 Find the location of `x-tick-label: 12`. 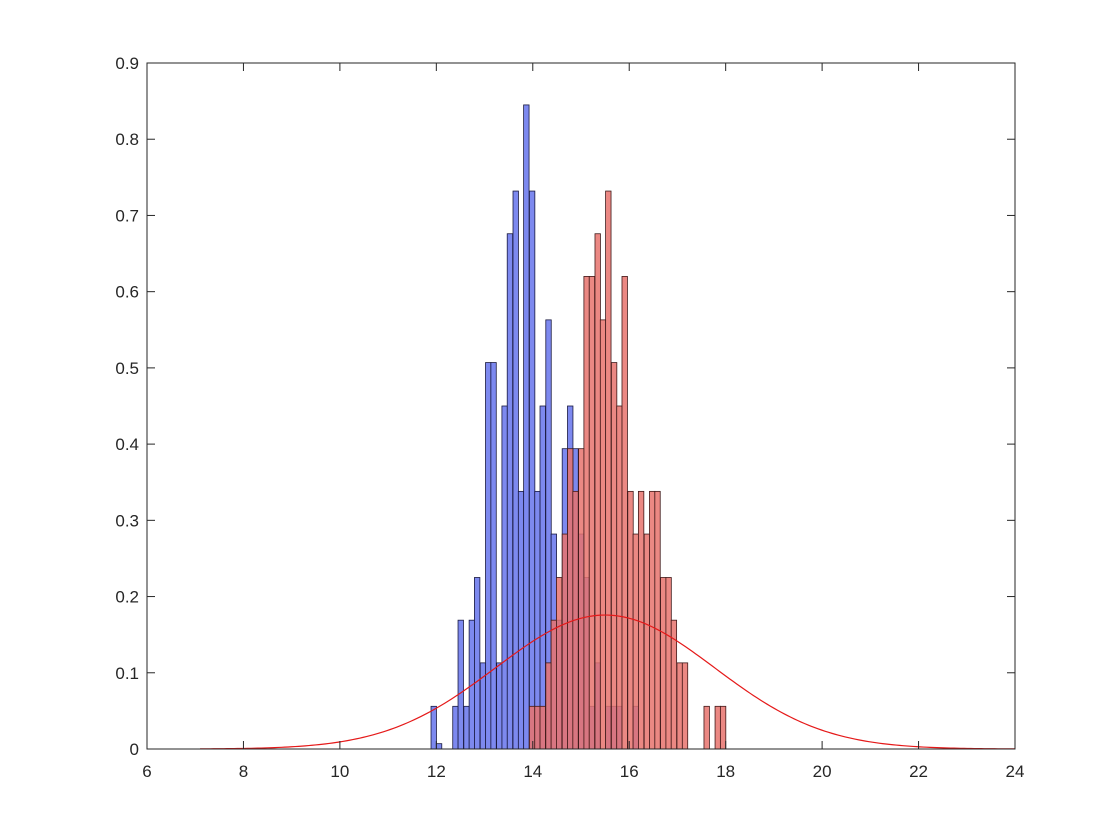

x-tick-label: 12 is located at coordinates (436, 771).